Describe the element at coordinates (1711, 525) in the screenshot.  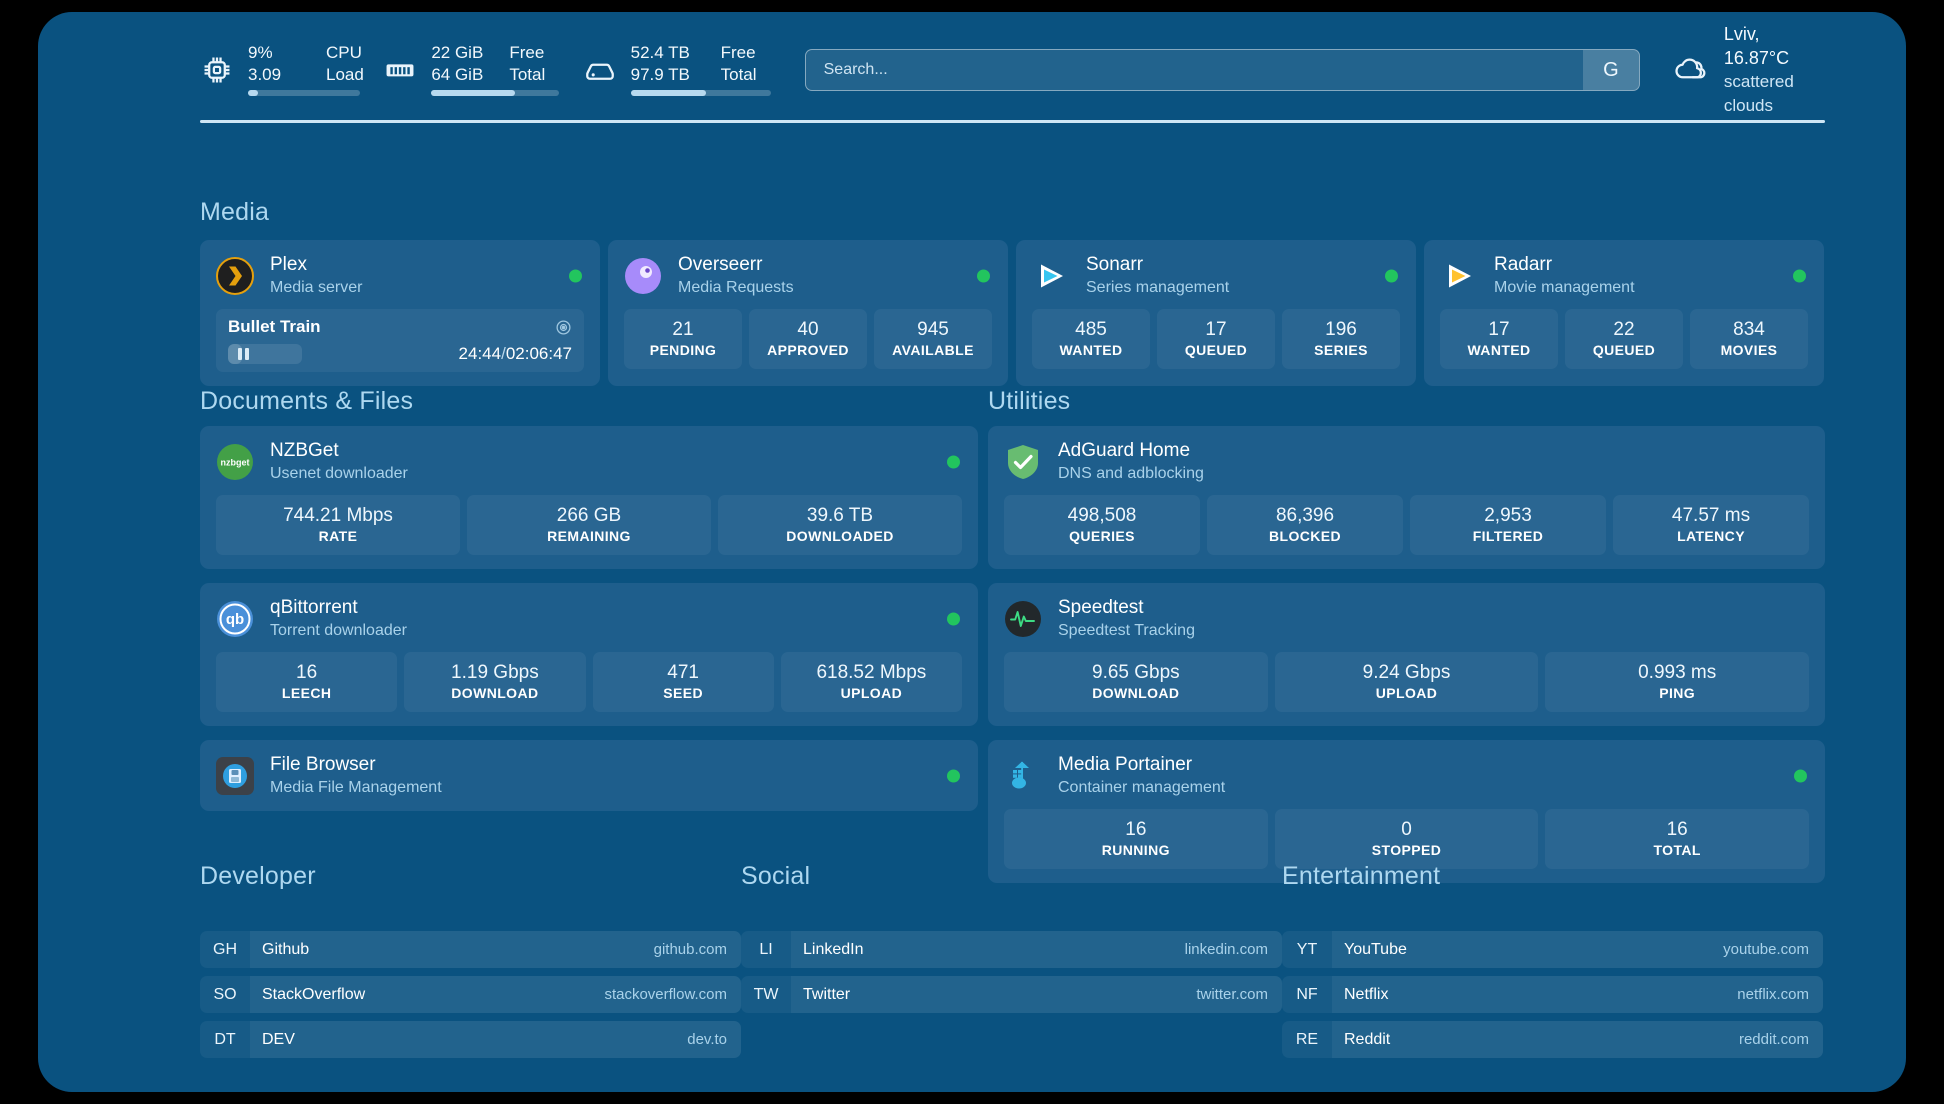
I see `stat-tile: 47.57 ms LATENCY` at that location.